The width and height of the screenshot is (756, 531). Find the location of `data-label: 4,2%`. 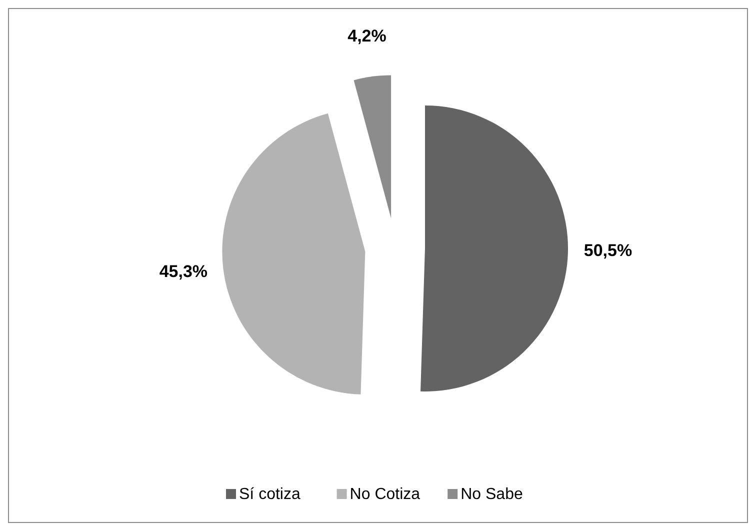

data-label: 4,2% is located at coordinates (367, 36).